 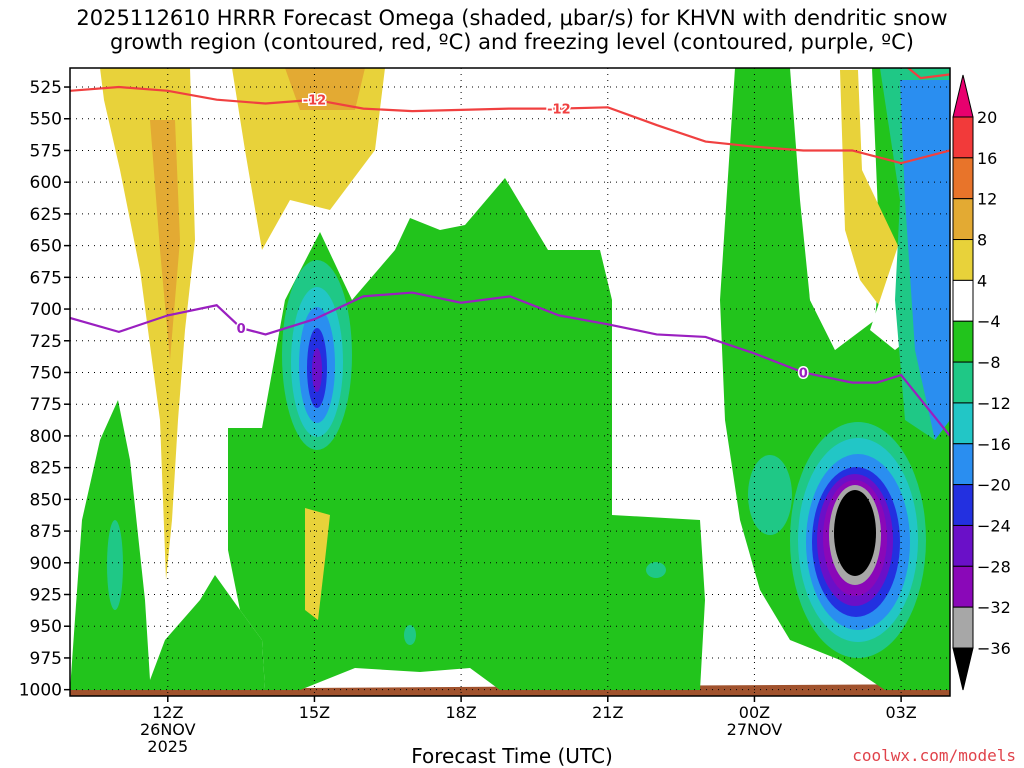 I want to click on x-tick-sublabel: 27NOV, so click(x=755, y=729).